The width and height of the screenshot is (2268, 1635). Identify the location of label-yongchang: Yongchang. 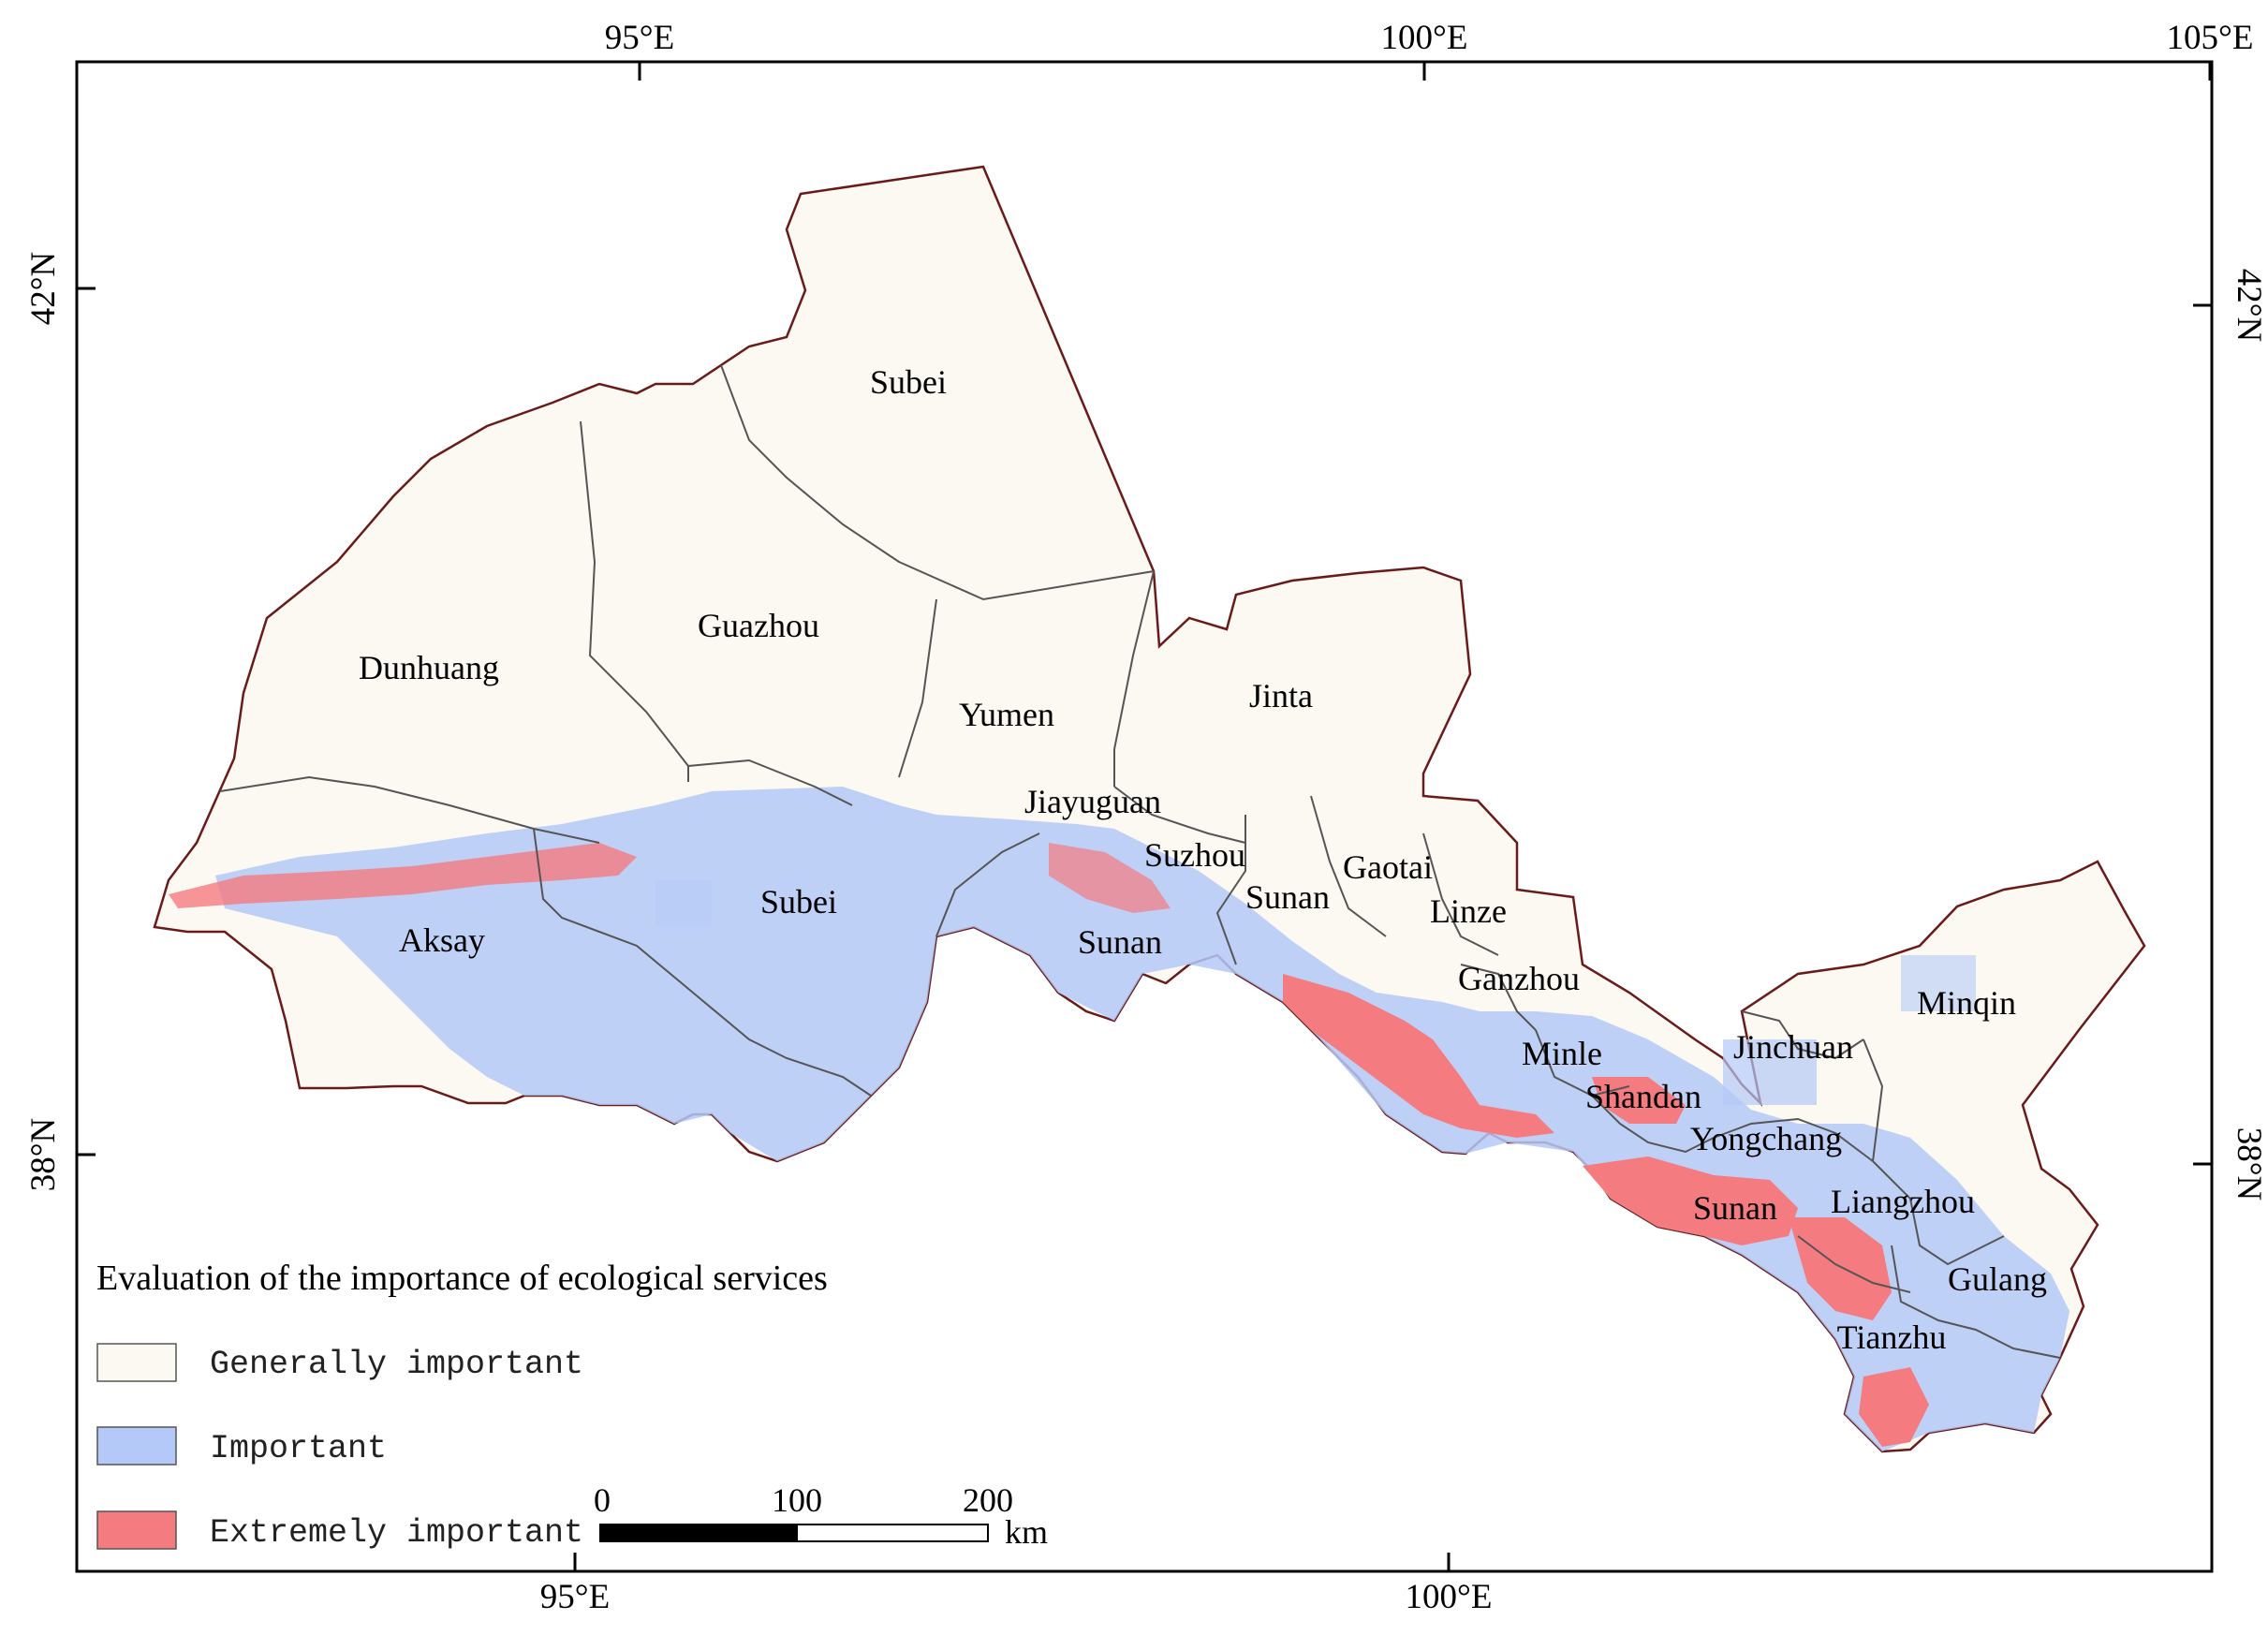
(1766, 1138).